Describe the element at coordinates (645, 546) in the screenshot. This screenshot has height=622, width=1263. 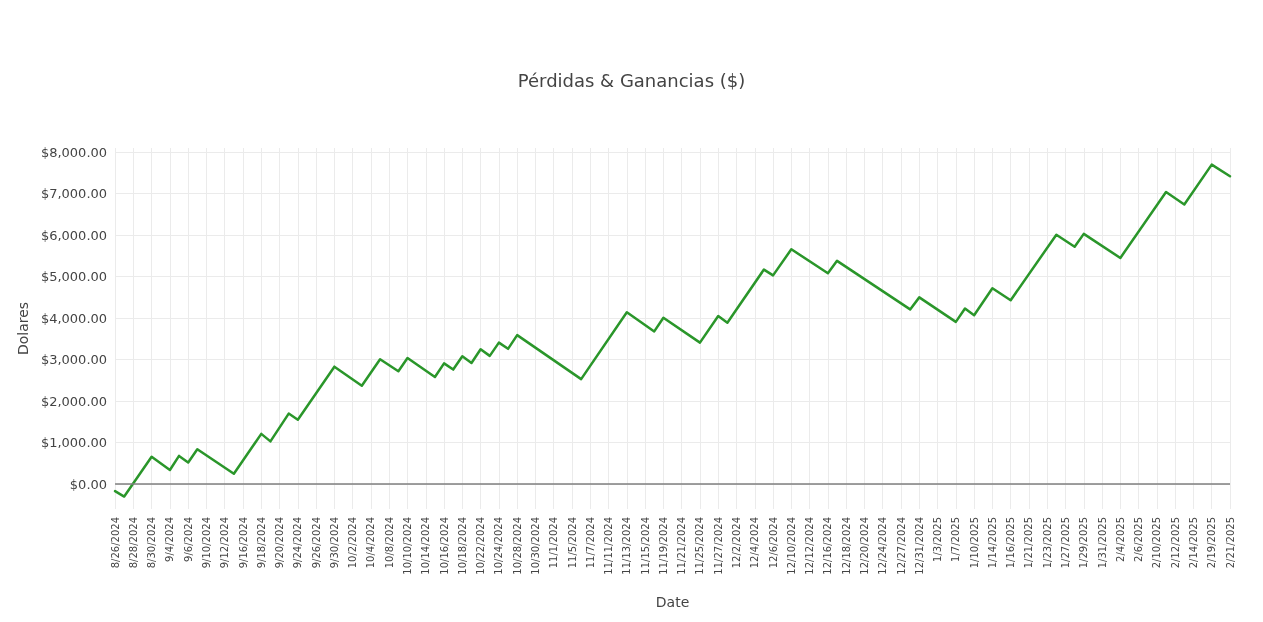
I see `x-tick-label: 11/15/2024` at that location.